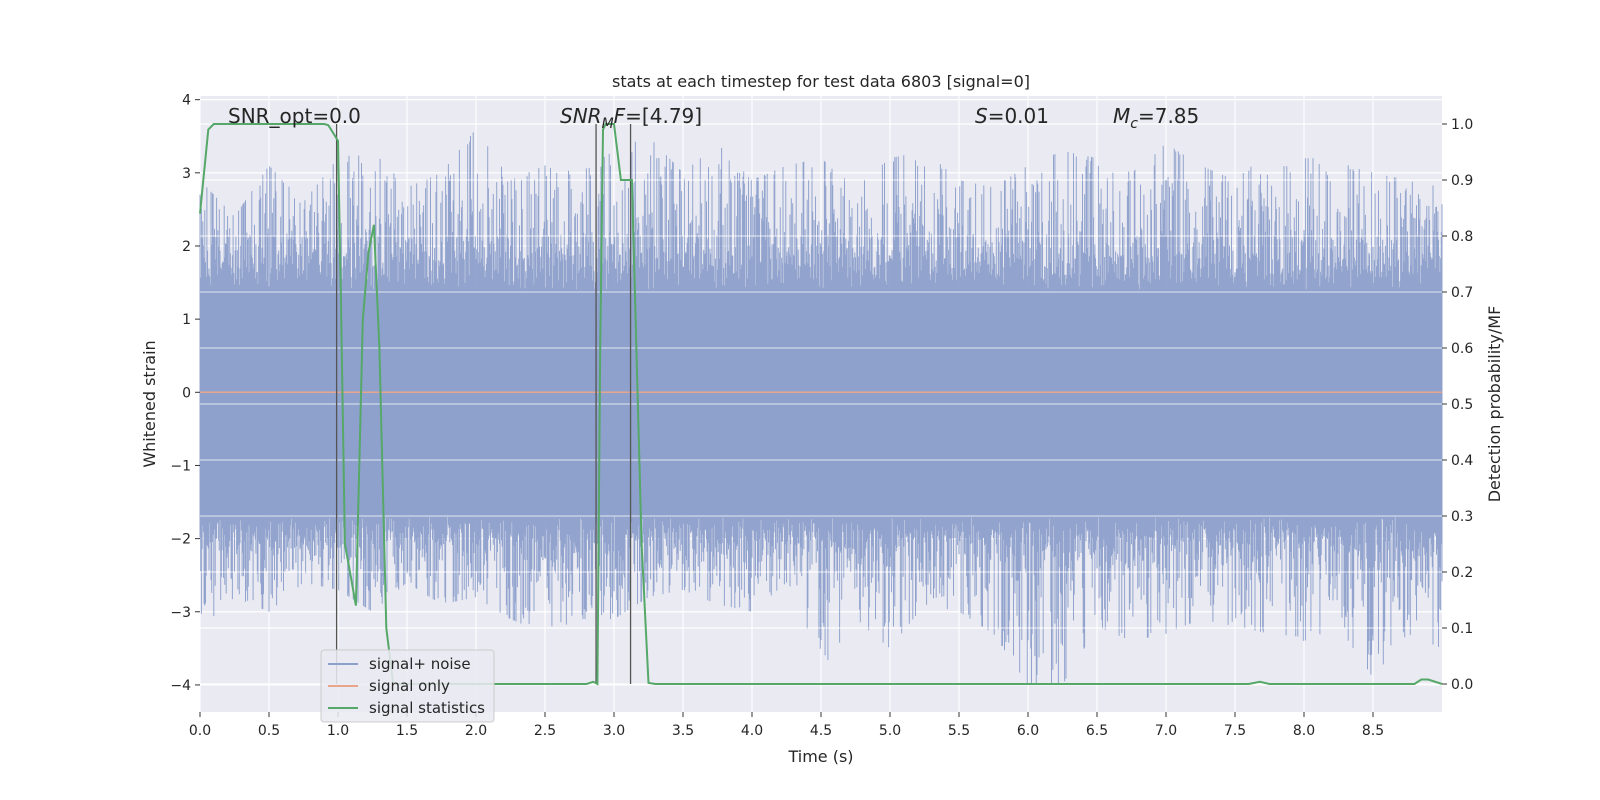 The width and height of the screenshot is (1600, 800). I want to click on x-tick-label: 0.5, so click(269, 731).